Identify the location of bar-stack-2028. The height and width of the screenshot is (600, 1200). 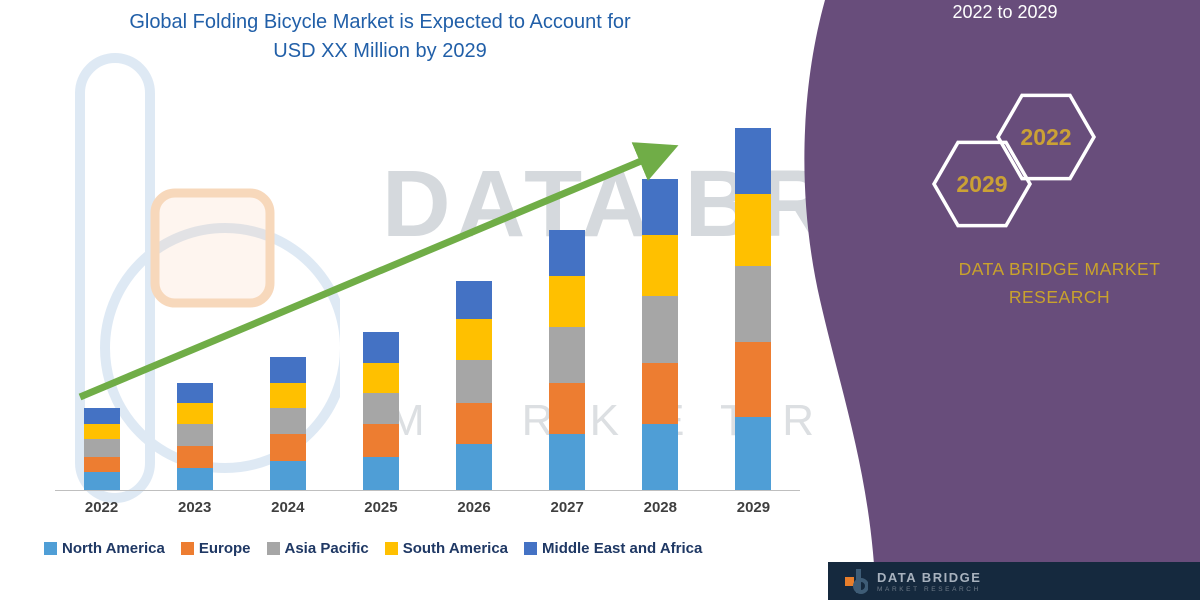
(660, 334).